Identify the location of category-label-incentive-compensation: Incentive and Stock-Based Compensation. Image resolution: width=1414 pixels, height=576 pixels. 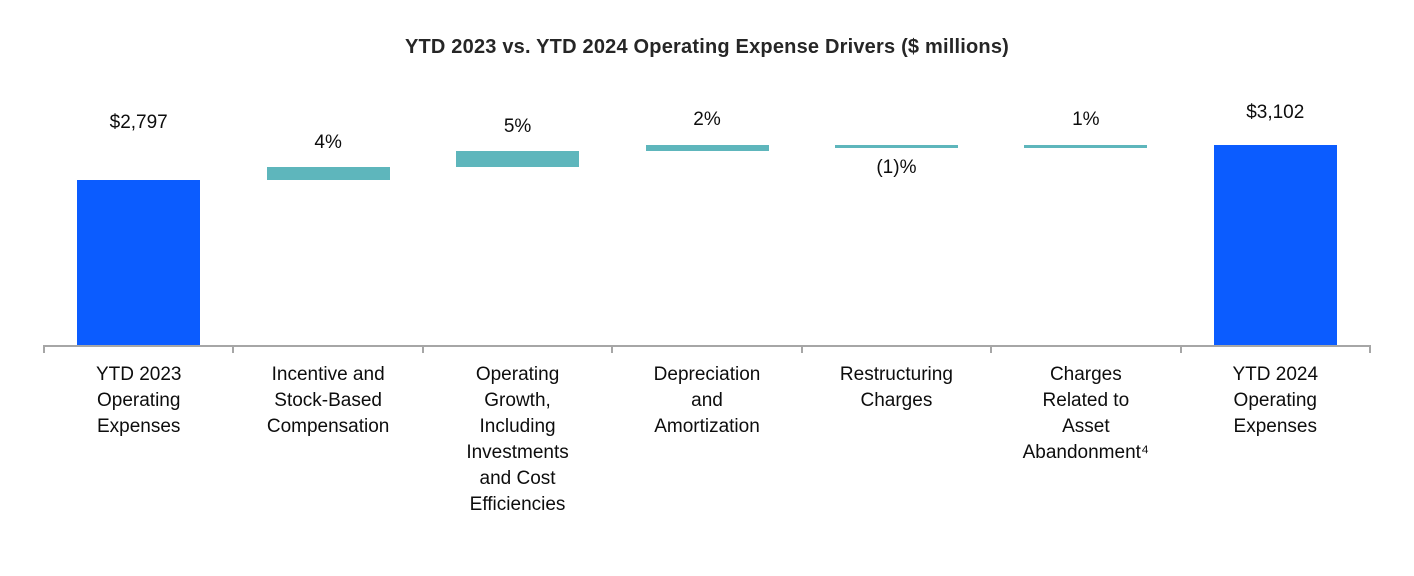
(328, 400).